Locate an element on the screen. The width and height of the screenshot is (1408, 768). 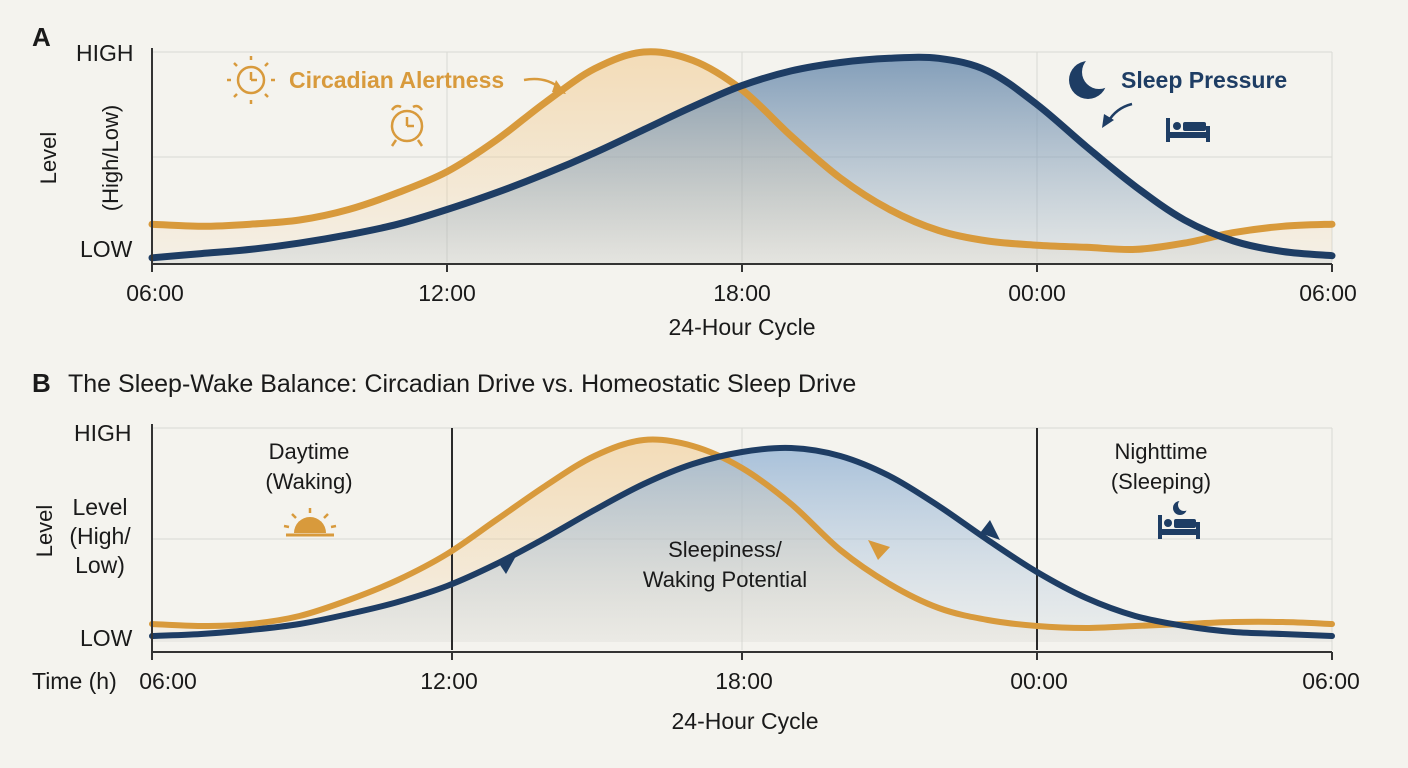
panel-a-letter: A is located at coordinates (41, 37).